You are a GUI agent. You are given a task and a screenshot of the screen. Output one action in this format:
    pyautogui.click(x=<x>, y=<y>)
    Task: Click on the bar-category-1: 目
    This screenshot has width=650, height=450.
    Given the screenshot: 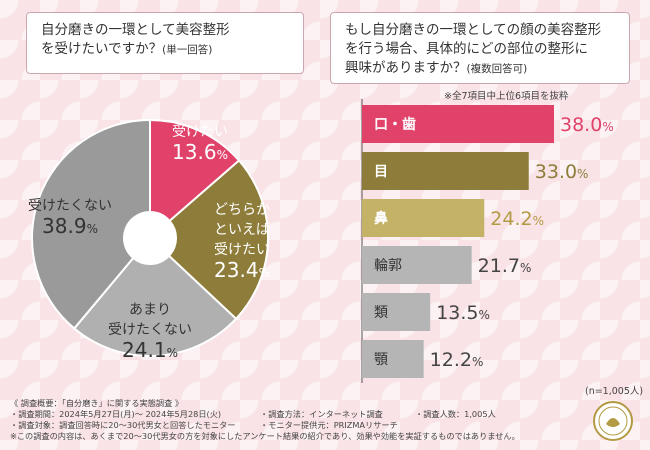 What is the action you would take?
    pyautogui.click(x=381, y=172)
    